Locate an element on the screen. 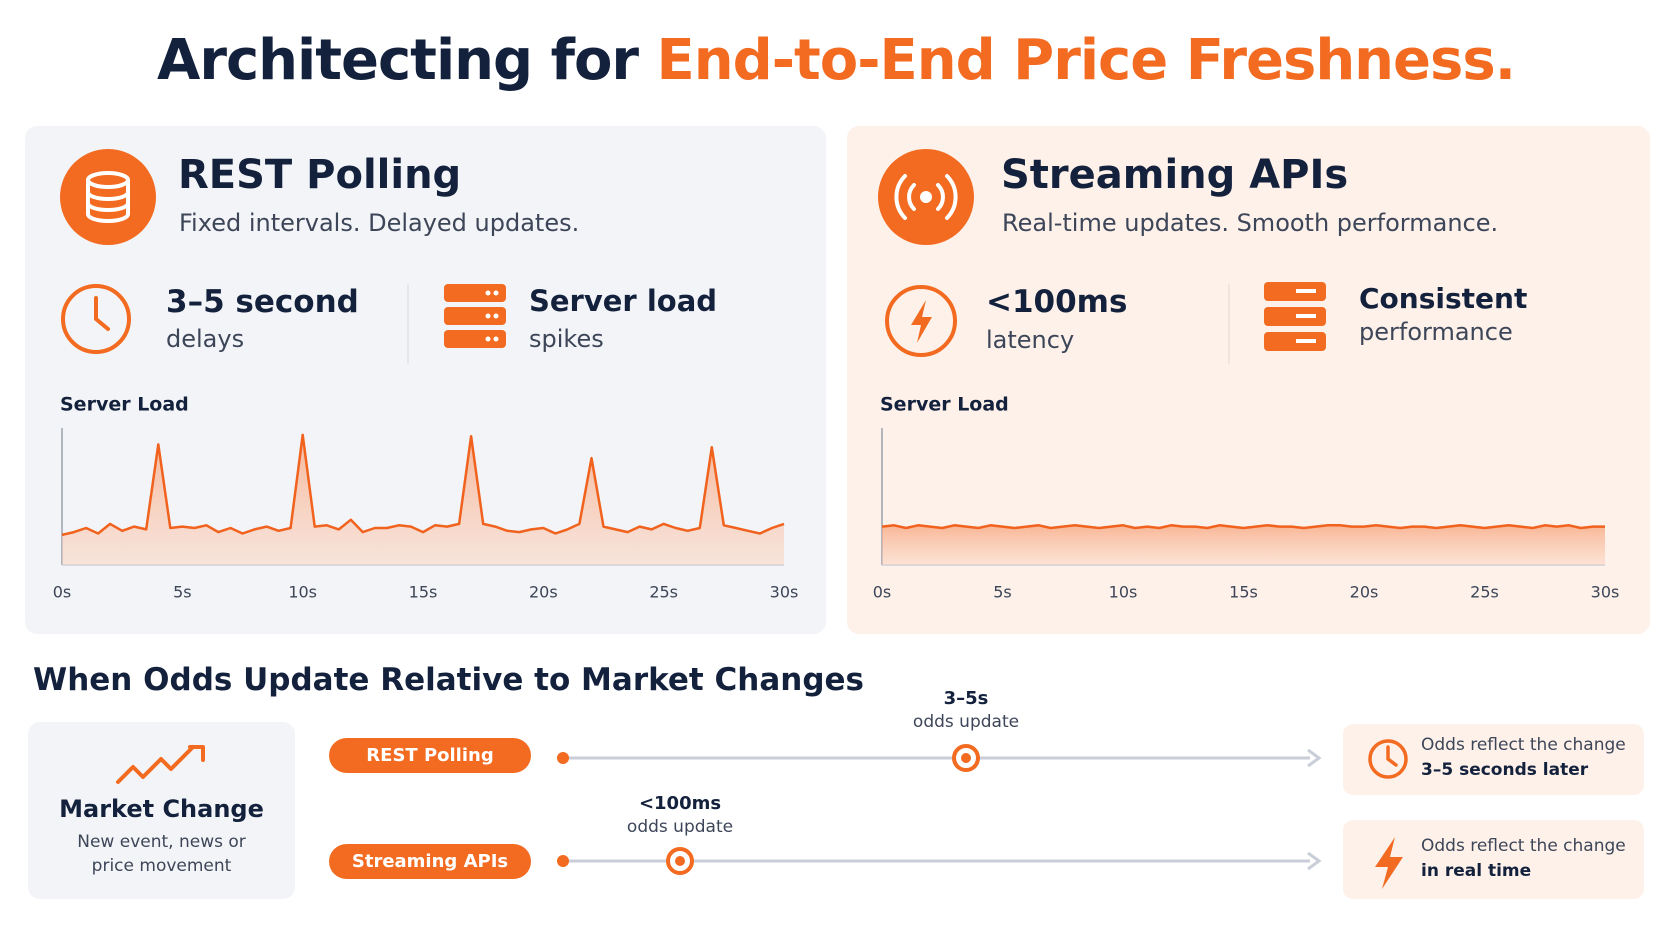 The image size is (1672, 941). stat-main: 3–5 second is located at coordinates (262, 302).